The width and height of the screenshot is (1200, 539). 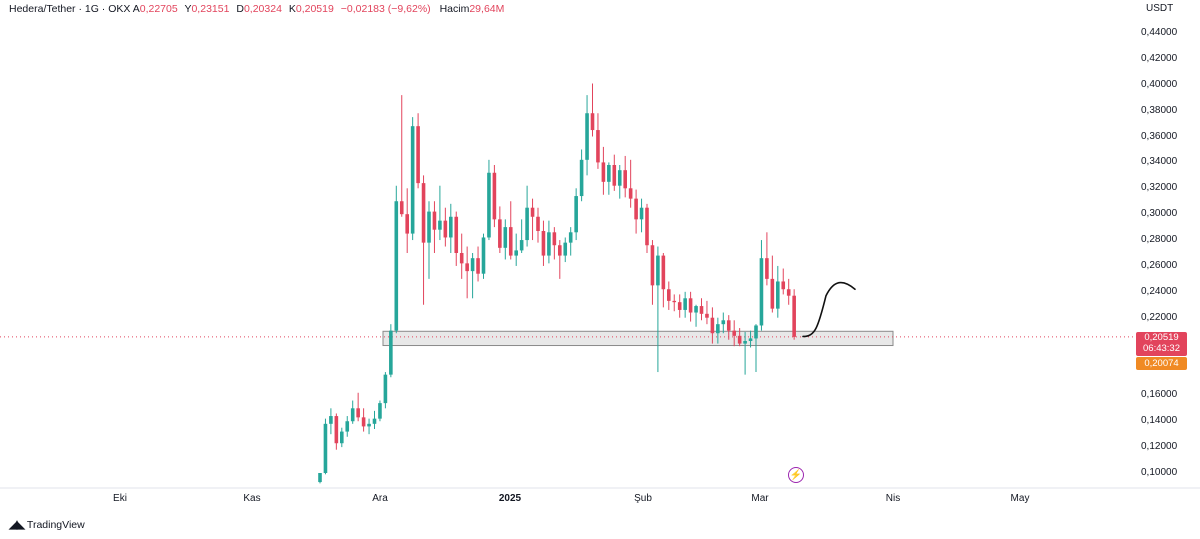 I want to click on open-label: A, so click(x=136, y=9).